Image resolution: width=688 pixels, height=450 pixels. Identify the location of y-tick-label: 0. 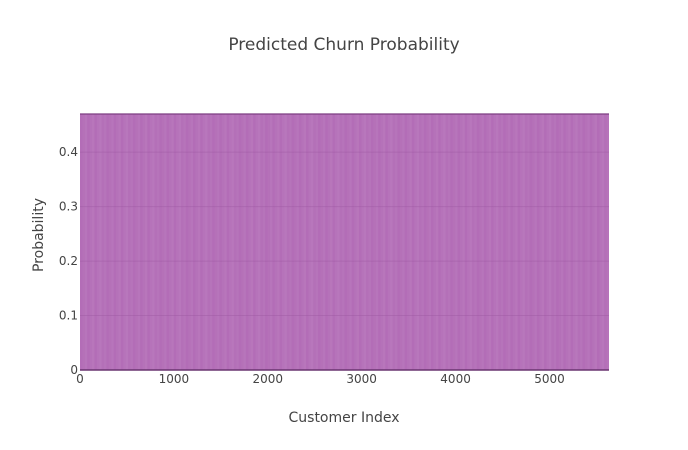
(74, 370).